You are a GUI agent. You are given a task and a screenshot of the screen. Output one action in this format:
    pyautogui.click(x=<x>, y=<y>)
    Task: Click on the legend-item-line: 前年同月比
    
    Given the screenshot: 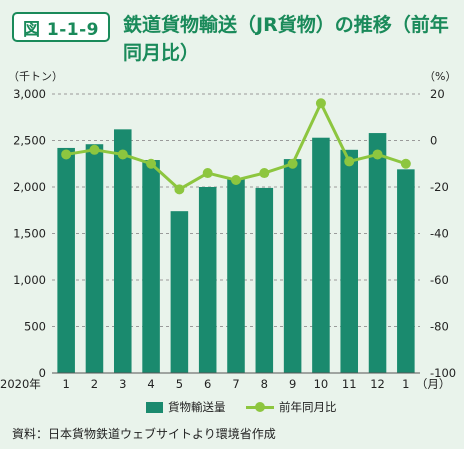 What is the action you would take?
    pyautogui.click(x=291, y=407)
    